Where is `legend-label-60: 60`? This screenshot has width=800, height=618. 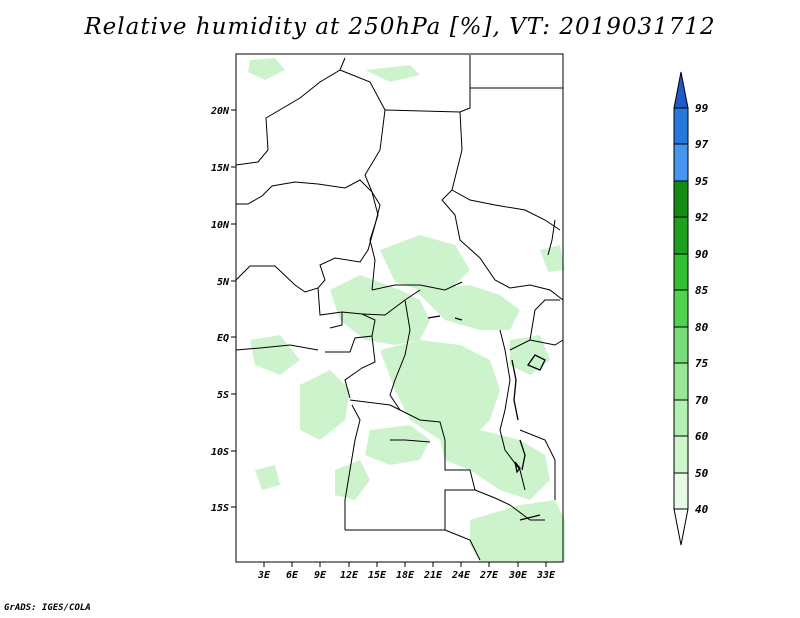
legend-label-60: 60 is located at coordinates (702, 436).